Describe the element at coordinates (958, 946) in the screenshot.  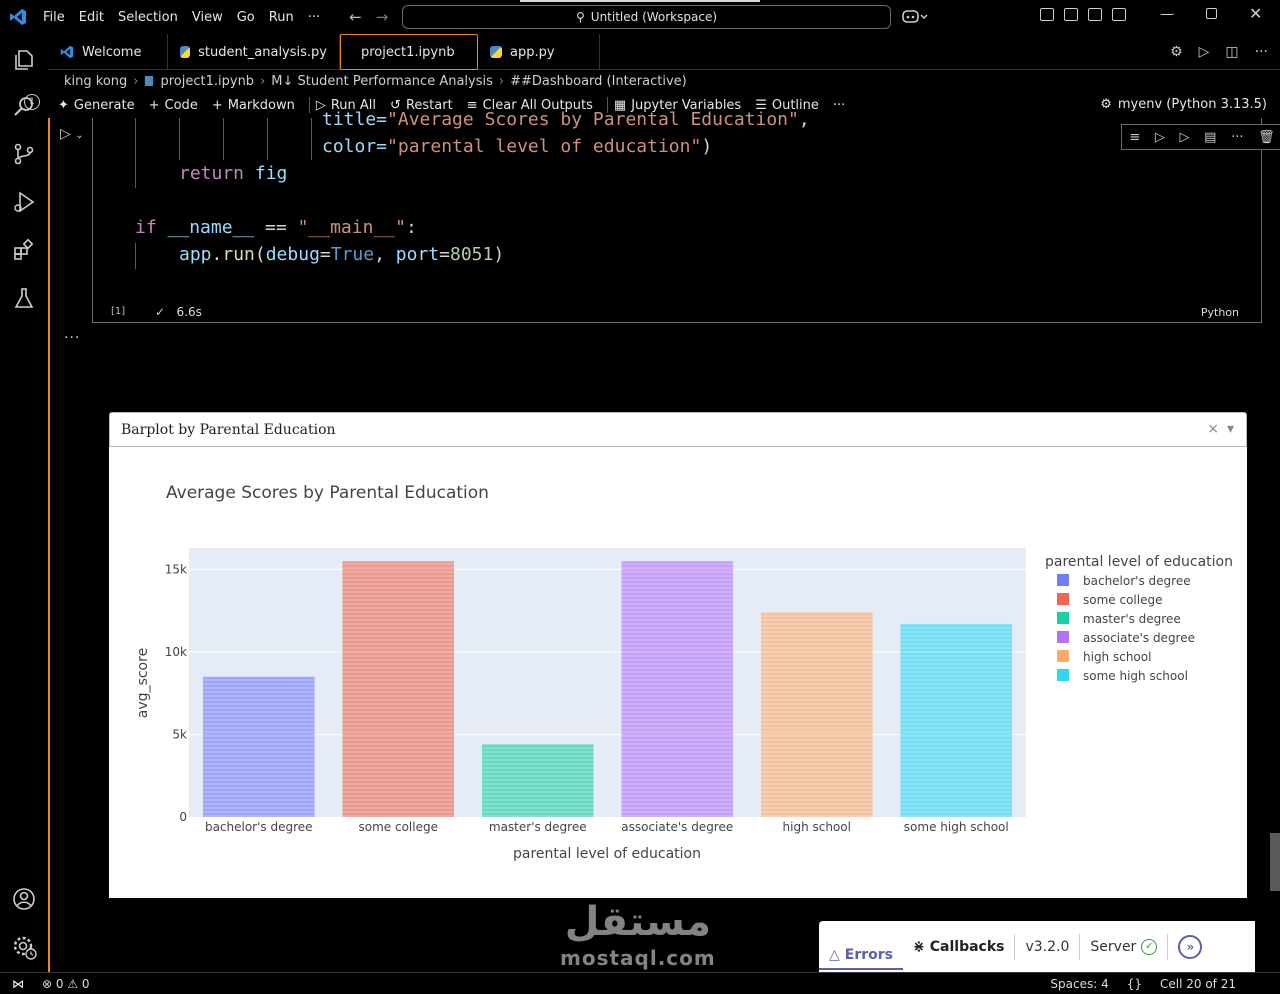
I see `callbacks-tab: ⋇ Callbacks` at that location.